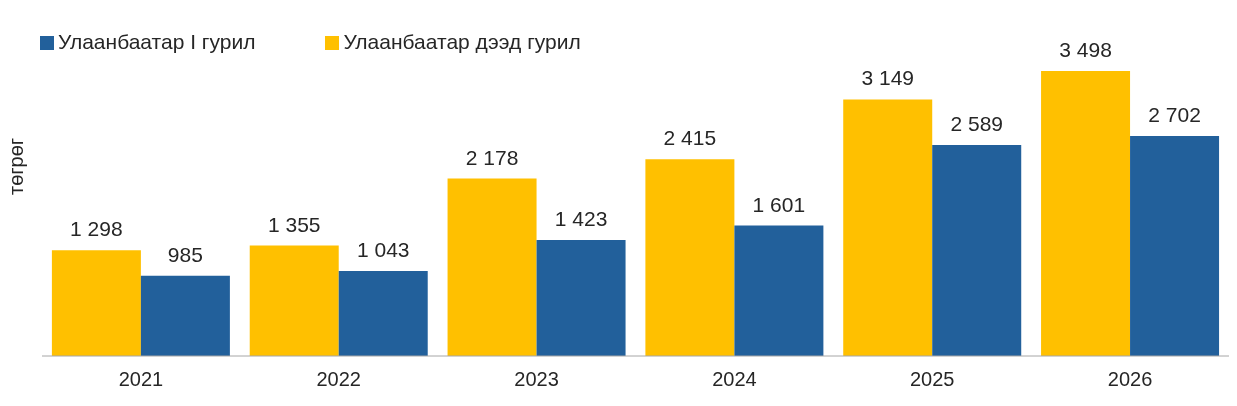 Image resolution: width=1237 pixels, height=406 pixels. What do you see at coordinates (96, 229) in the screenshot?
I see `data-label: 1 298` at bounding box center [96, 229].